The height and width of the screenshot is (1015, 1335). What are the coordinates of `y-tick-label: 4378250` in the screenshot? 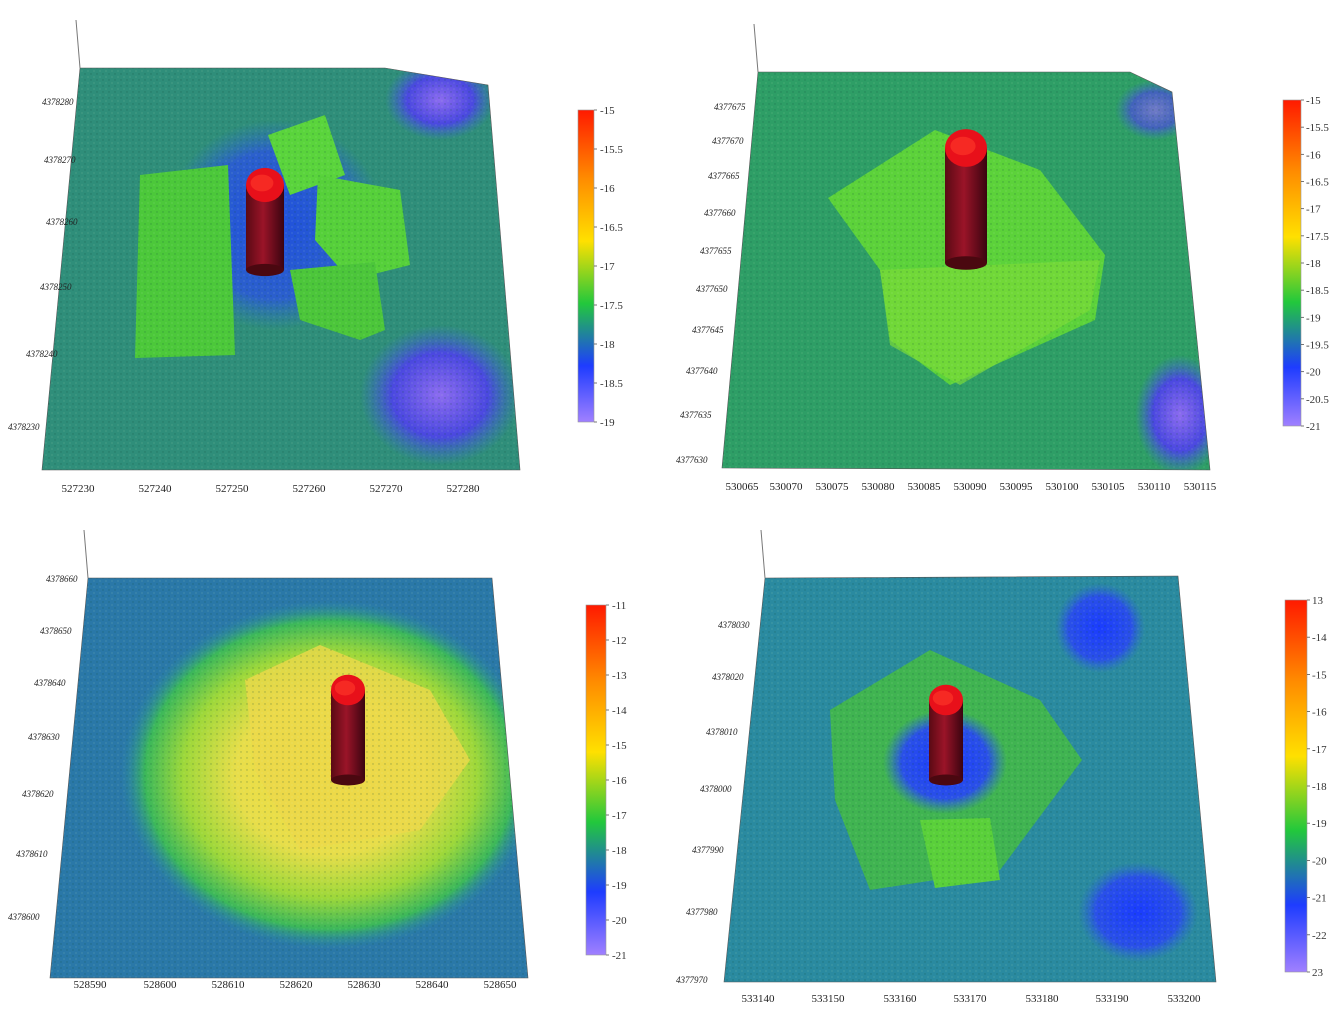 It's located at (56, 287).